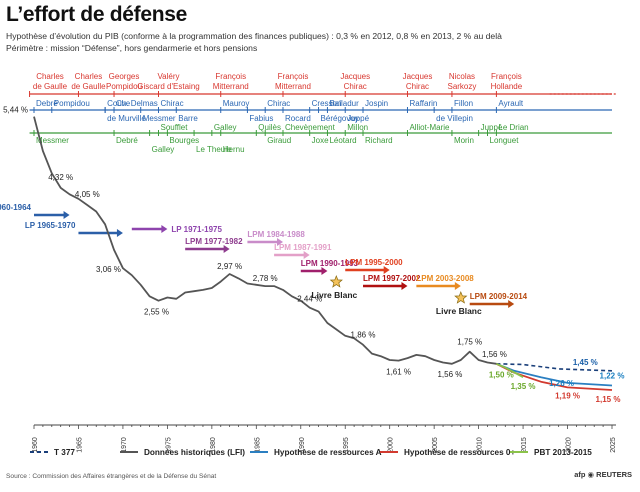 This screenshot has height=492, width=640. I want to click on x-tick-label: 1980, so click(213, 445).